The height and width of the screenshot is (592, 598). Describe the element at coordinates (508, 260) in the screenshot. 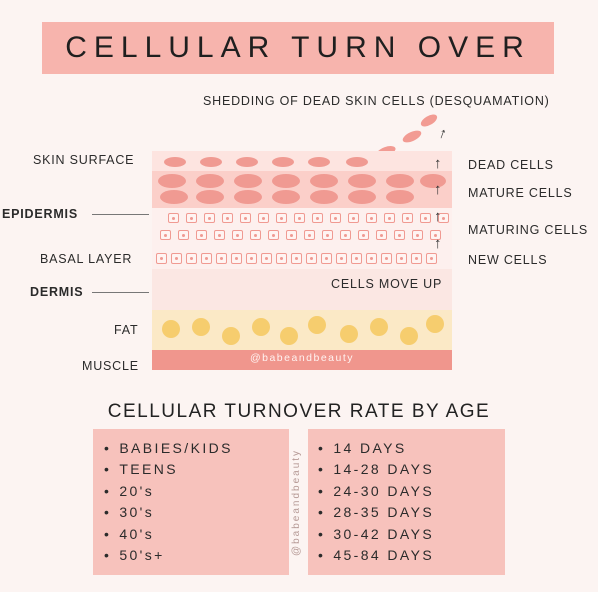

I see `new-cells-label: NEW CELLS` at that location.